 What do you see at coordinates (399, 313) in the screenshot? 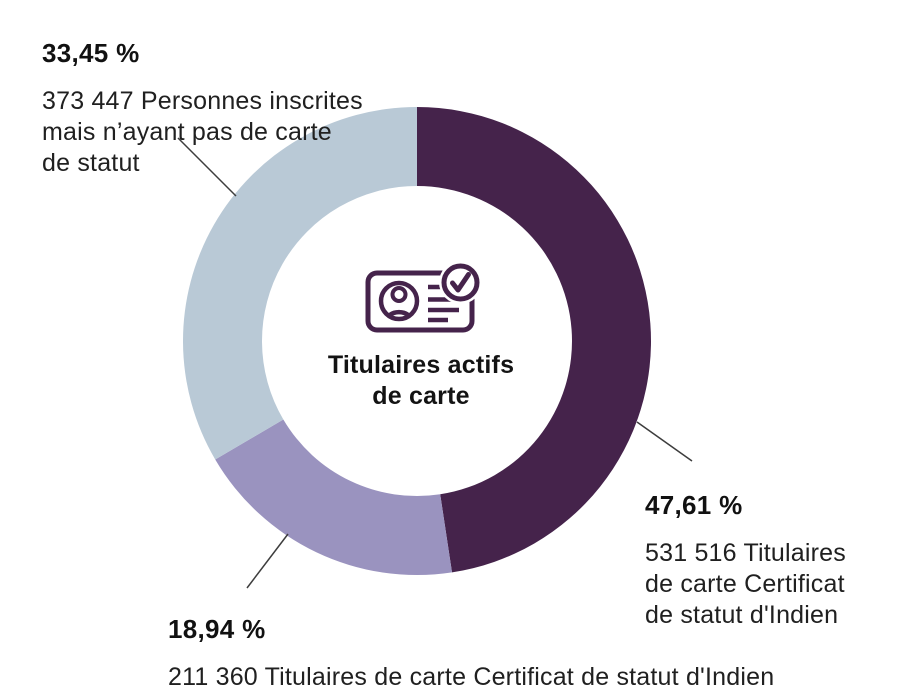
I see `avatar-shoulders-icon` at bounding box center [399, 313].